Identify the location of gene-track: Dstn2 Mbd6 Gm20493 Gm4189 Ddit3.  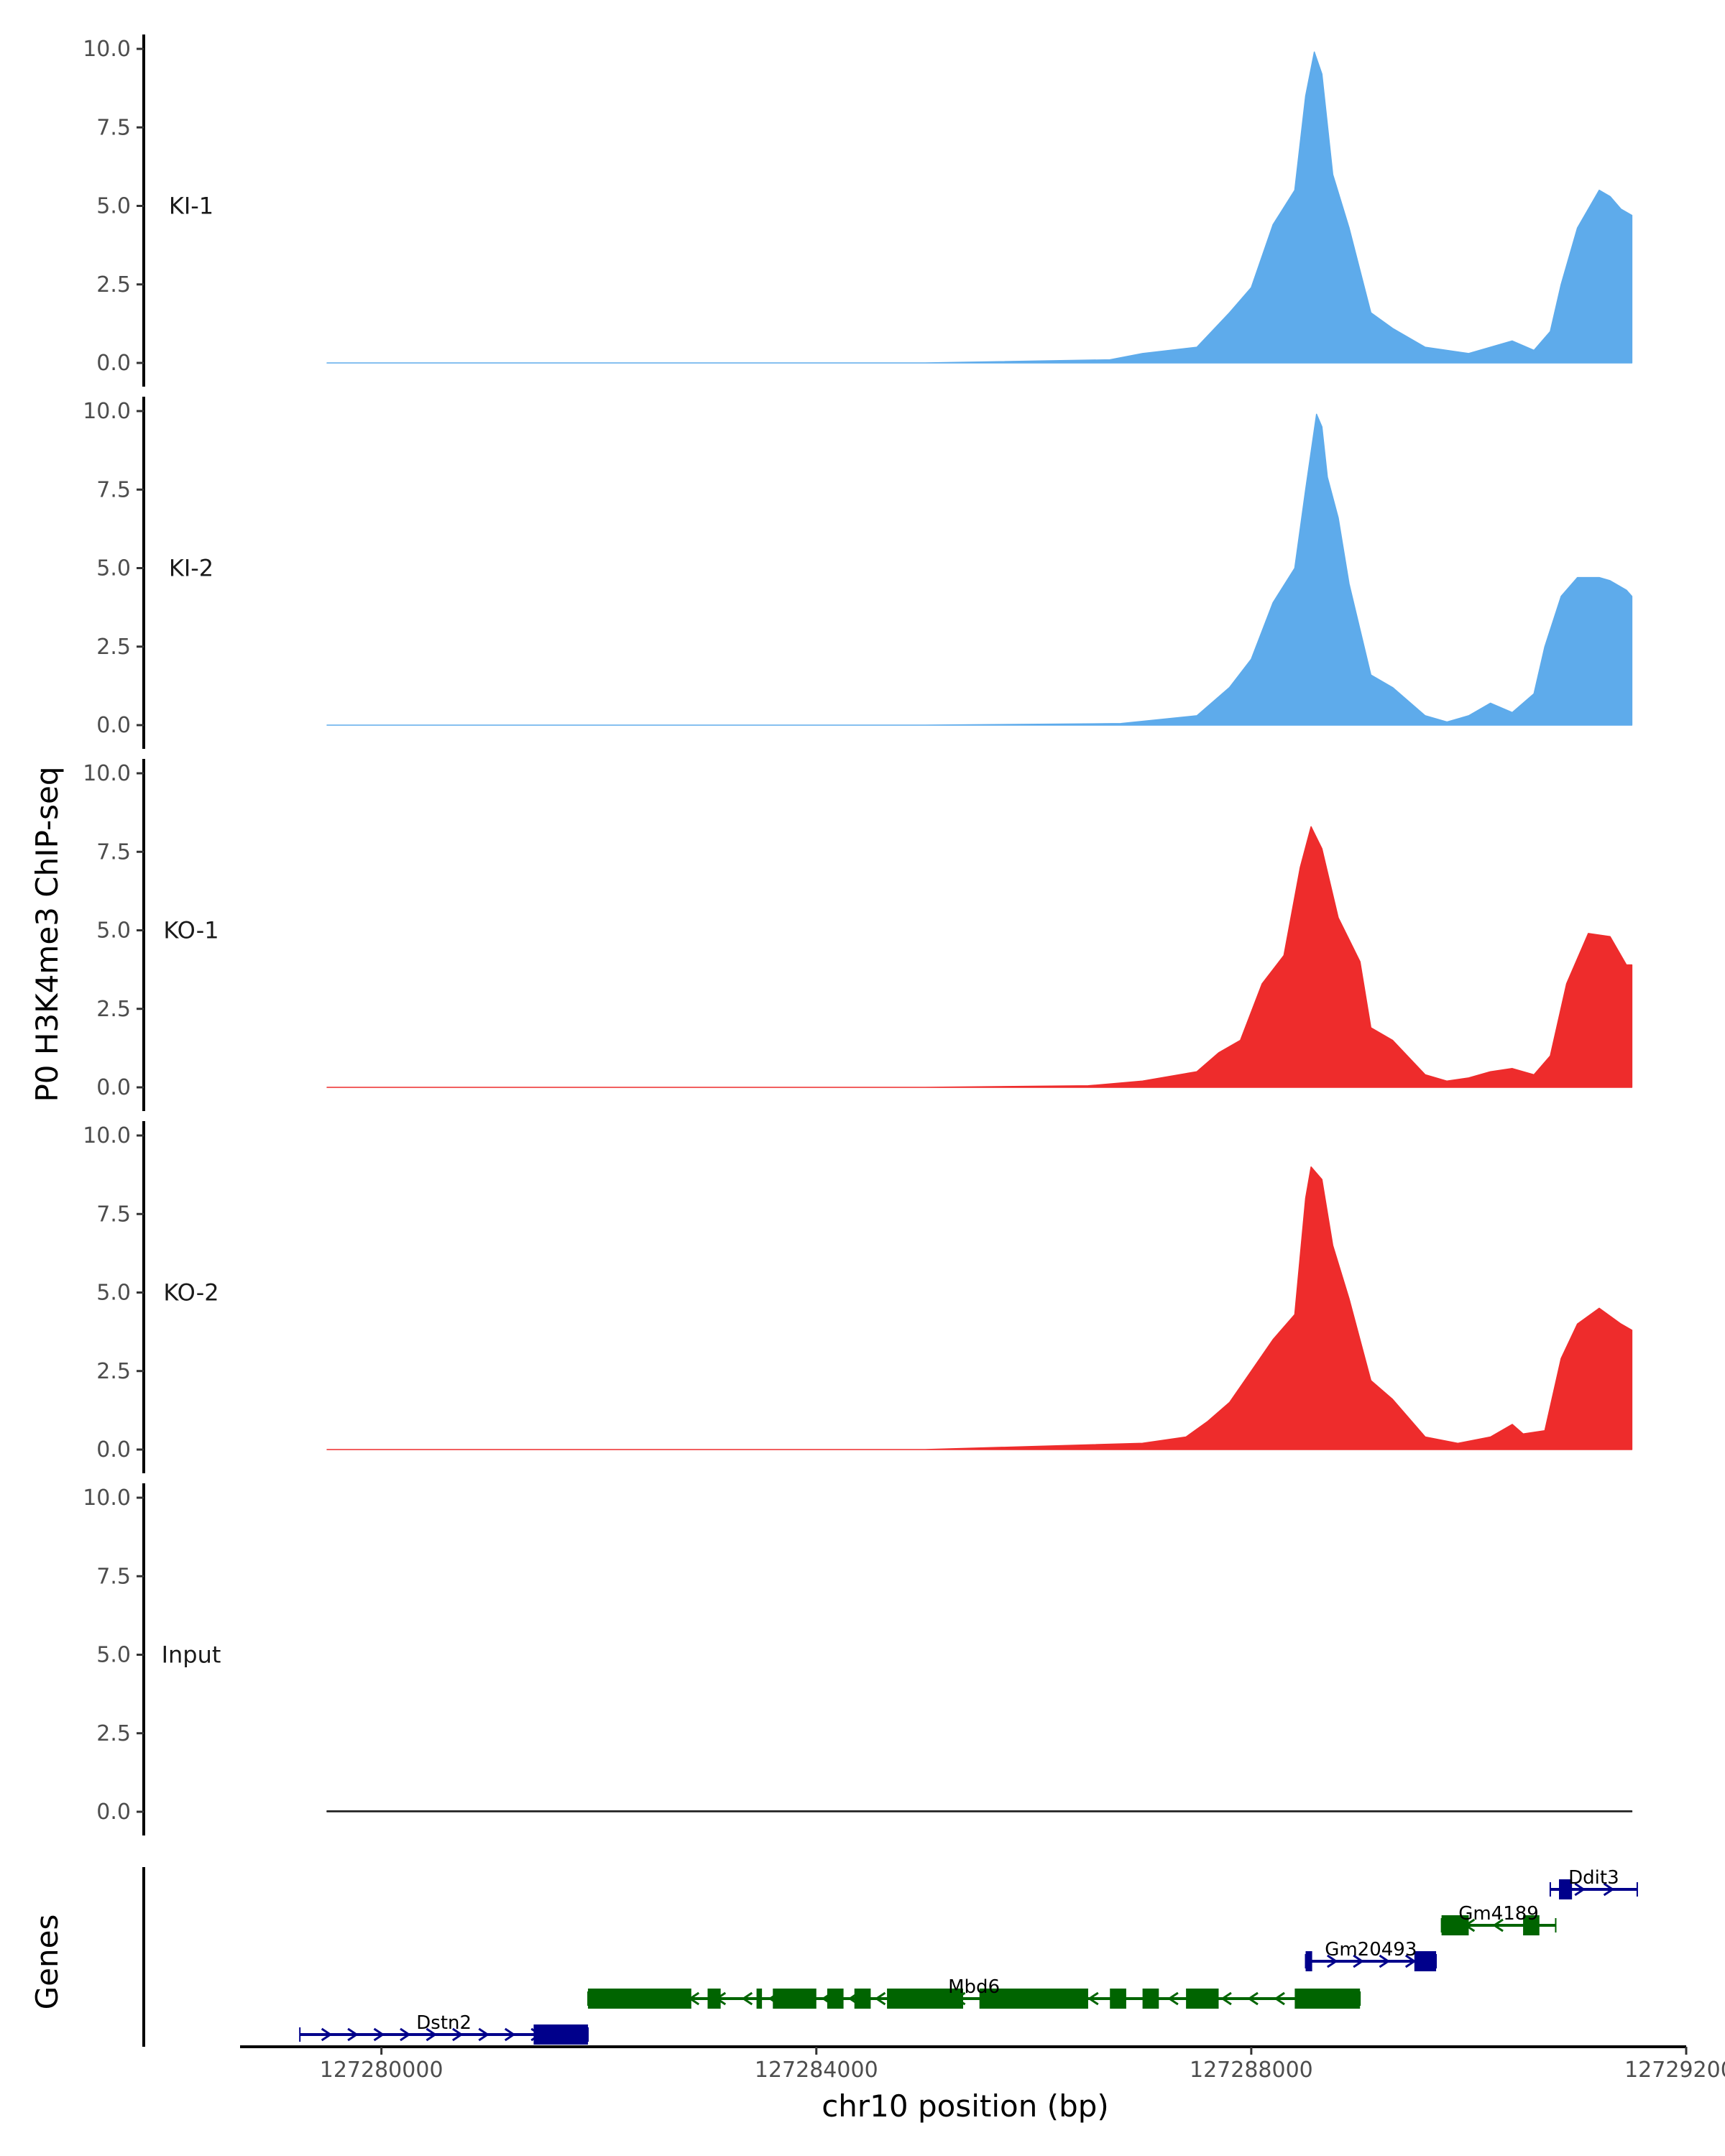
(890, 1957).